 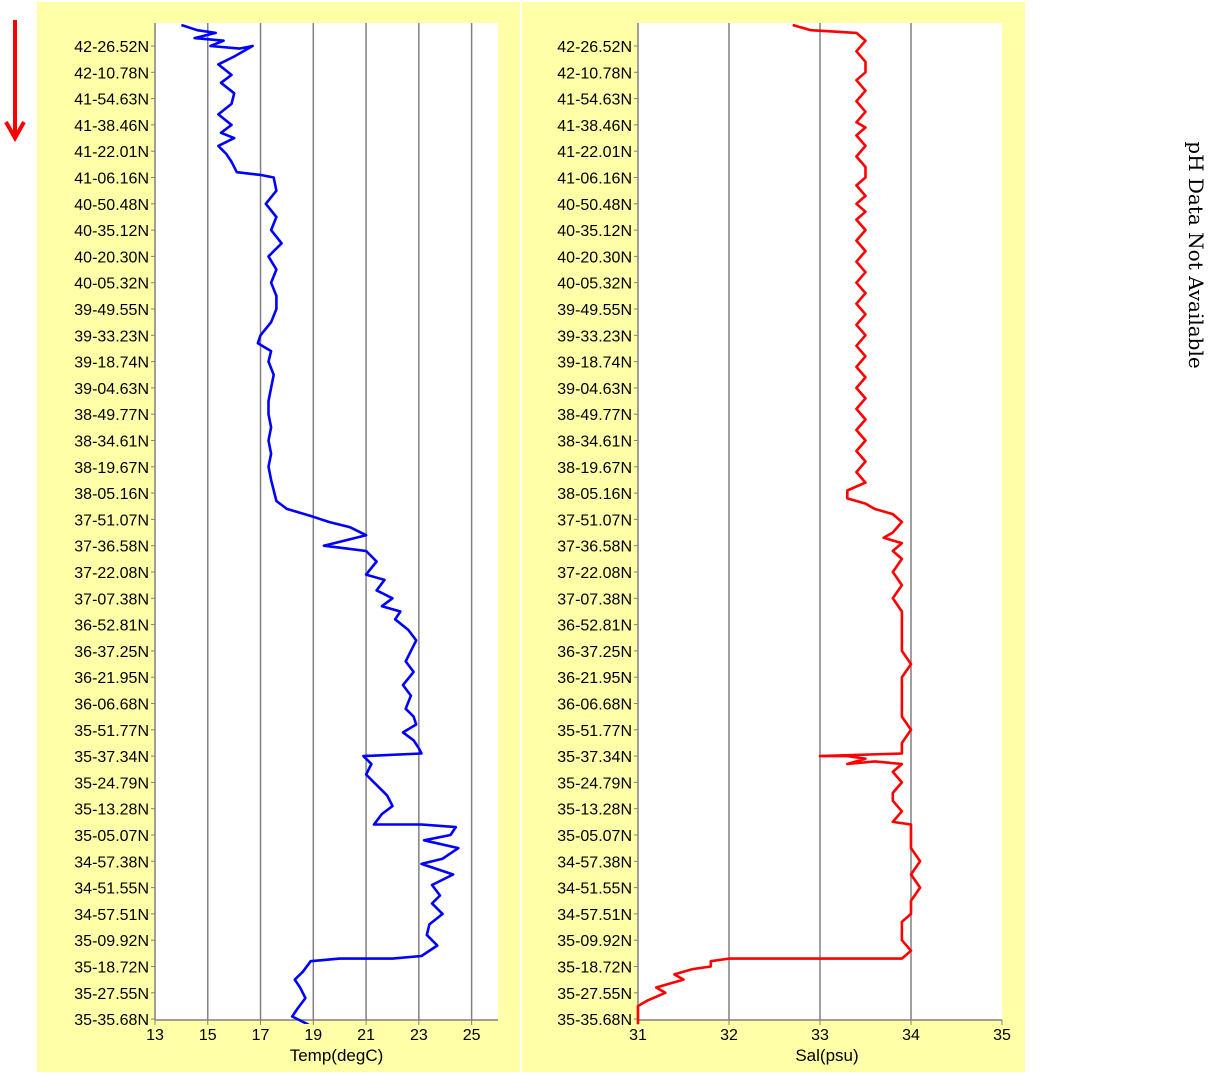 What do you see at coordinates (337, 1055) in the screenshot?
I see `x-axis-label: Temp(degC)` at bounding box center [337, 1055].